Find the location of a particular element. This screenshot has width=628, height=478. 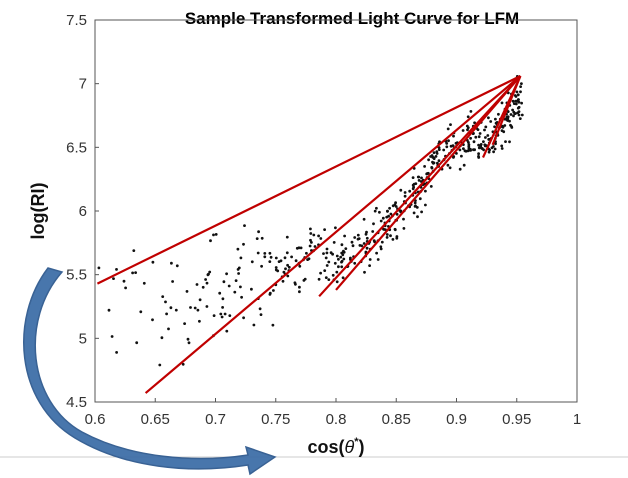

x-tick-label: 0.65 is located at coordinates (155, 419).